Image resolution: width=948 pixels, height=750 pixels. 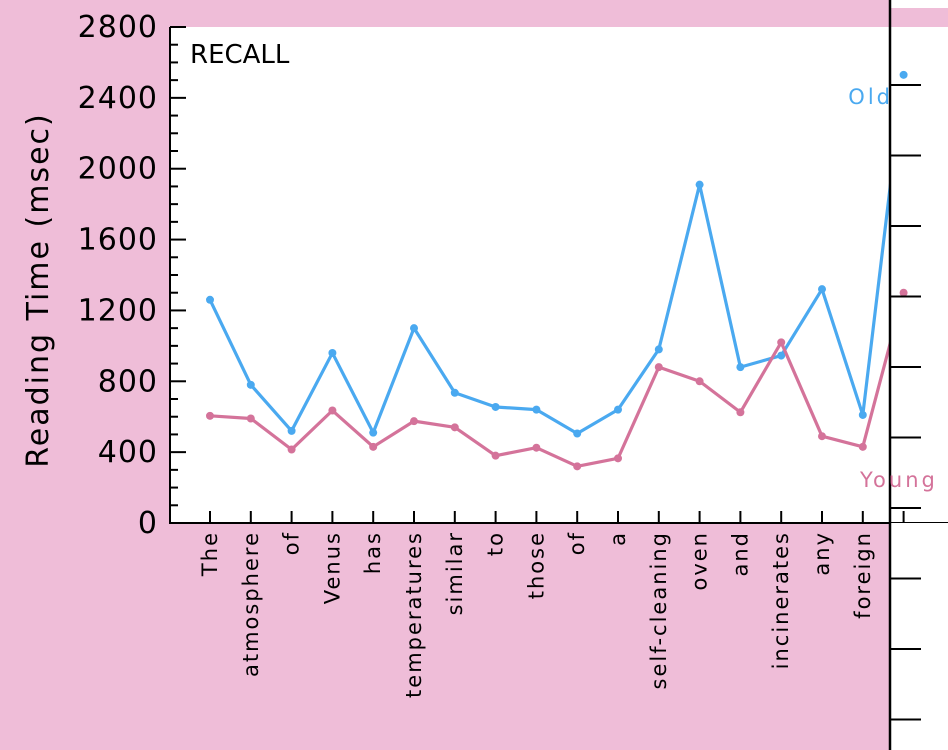 What do you see at coordinates (455, 573) in the screenshot?
I see `x-category-label: similar` at bounding box center [455, 573].